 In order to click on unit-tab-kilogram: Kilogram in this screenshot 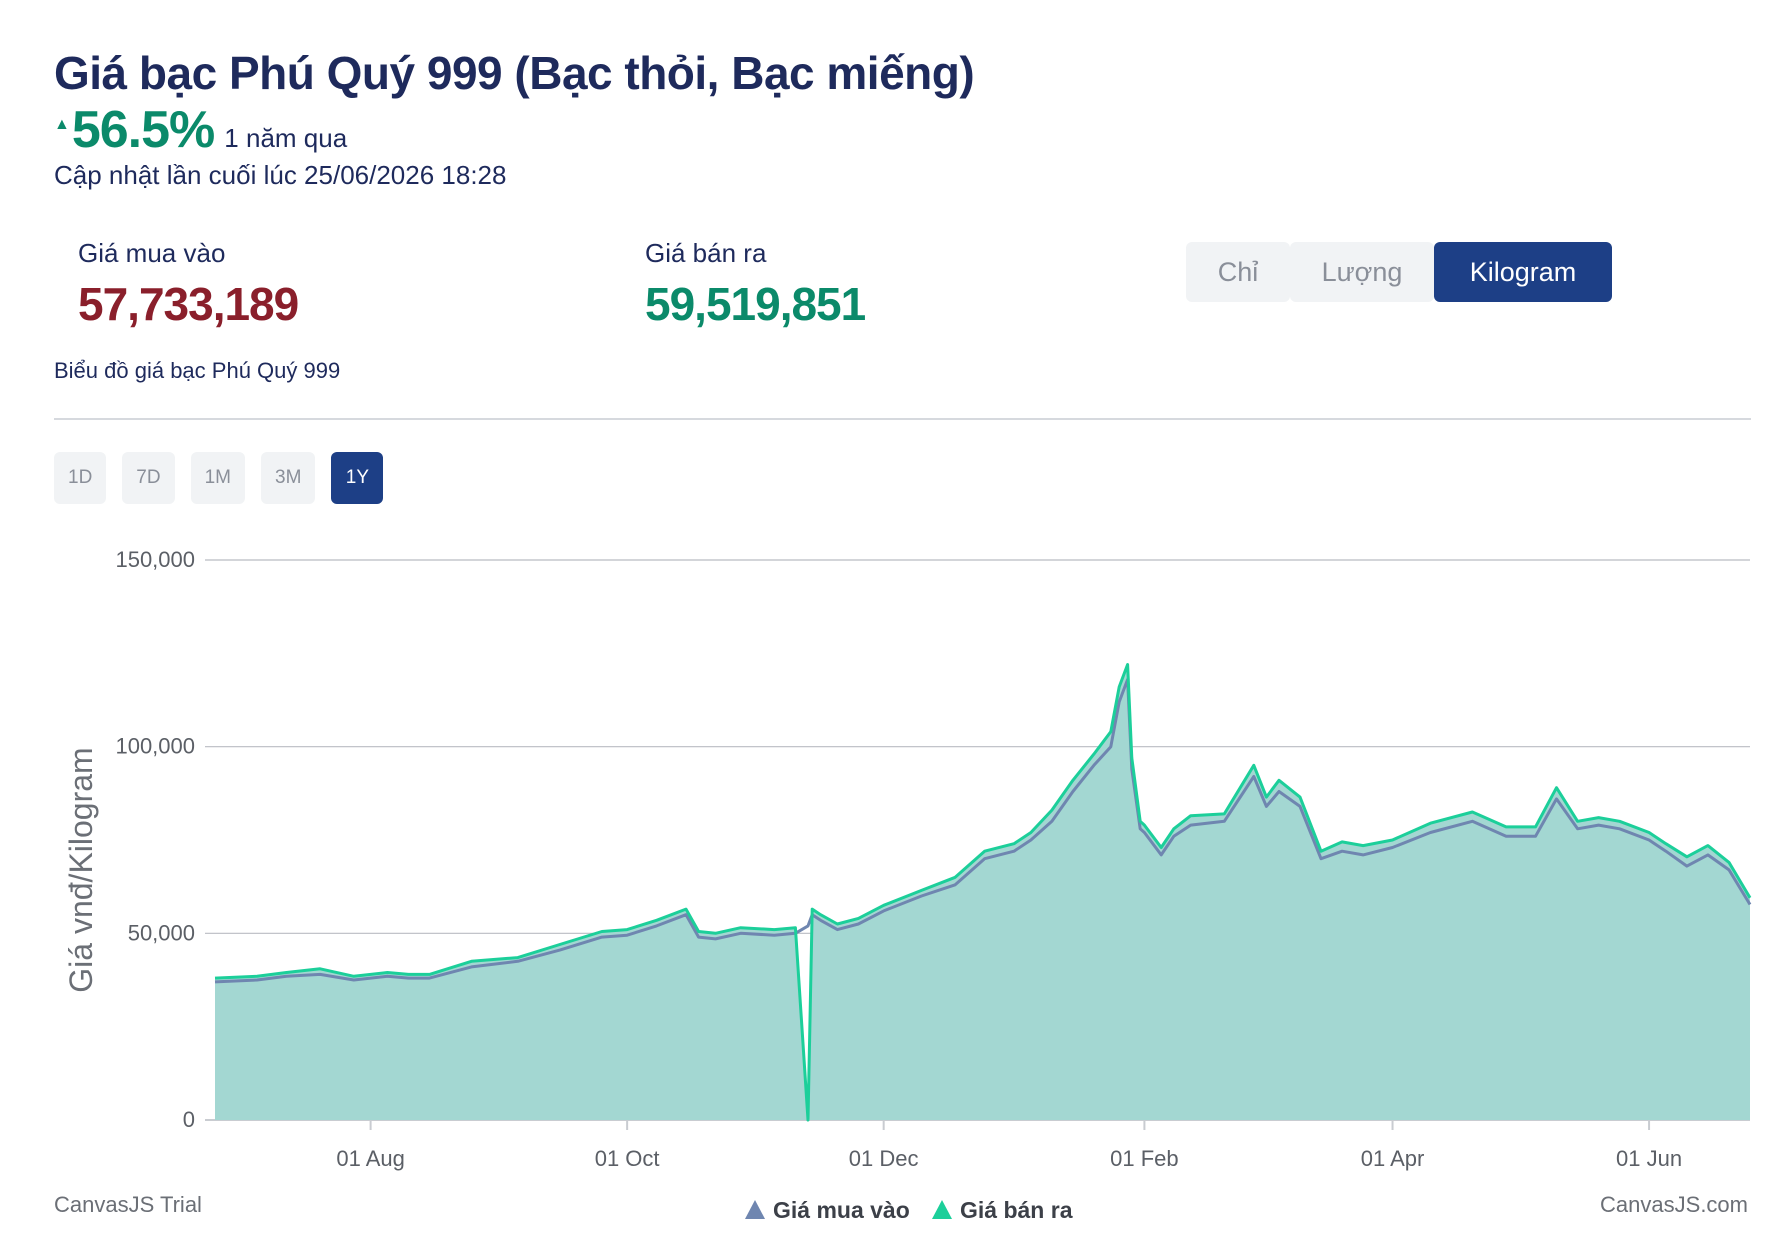, I will do `click(1523, 272)`.